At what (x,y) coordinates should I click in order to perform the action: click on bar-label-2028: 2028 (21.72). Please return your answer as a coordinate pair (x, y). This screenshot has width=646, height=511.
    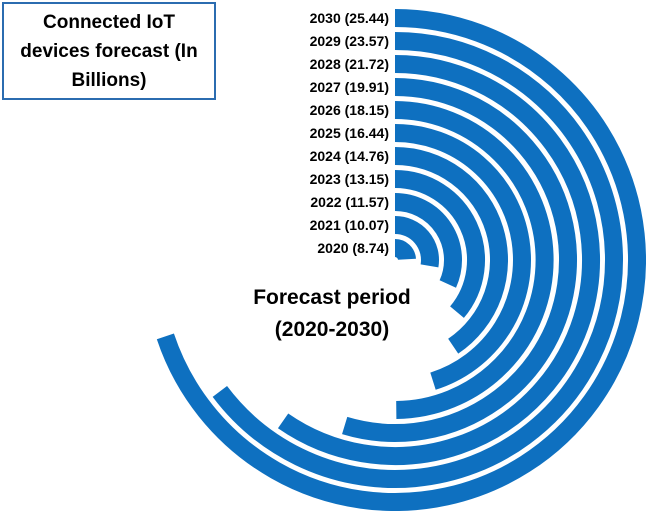
    Looking at the image, I should click on (349, 64).